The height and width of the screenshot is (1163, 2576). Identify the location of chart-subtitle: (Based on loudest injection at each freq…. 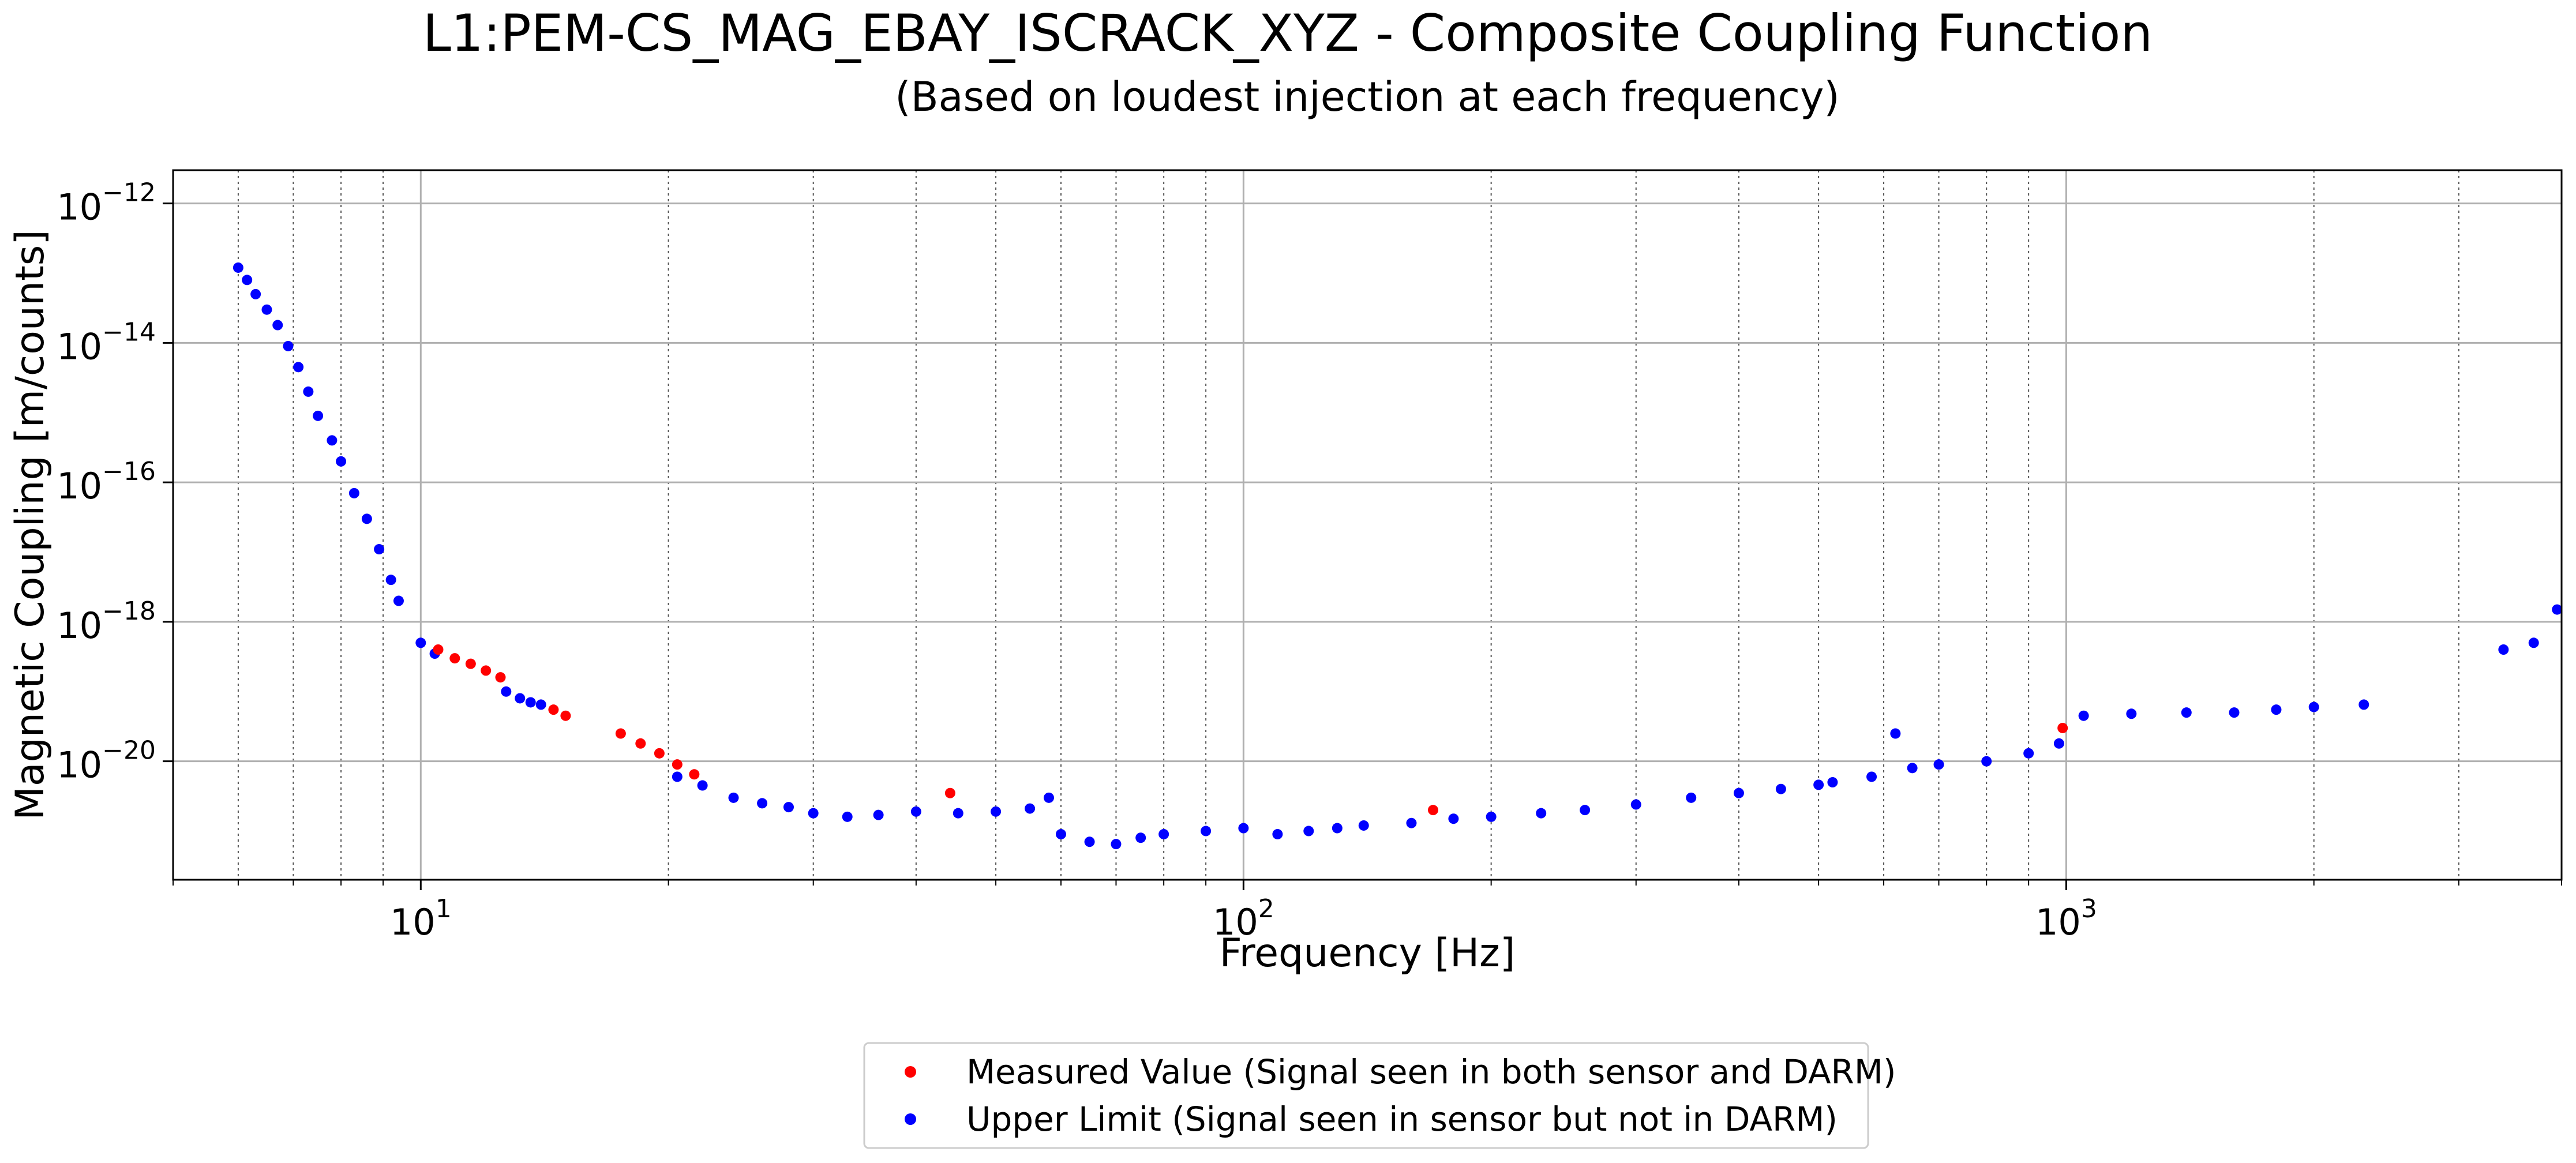
(1367, 97).